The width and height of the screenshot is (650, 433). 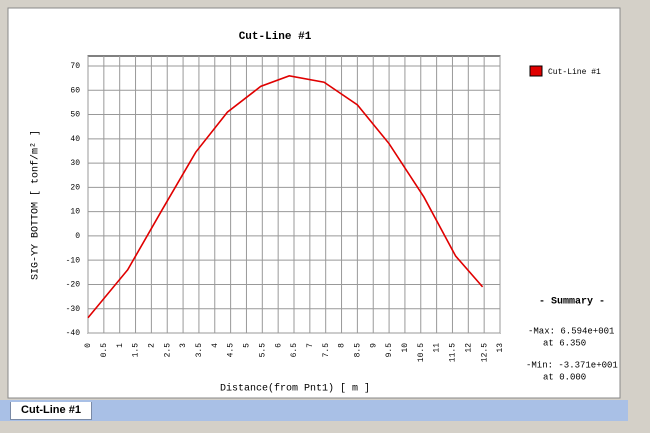 I want to click on x-tick-label: 7, so click(x=310, y=345).